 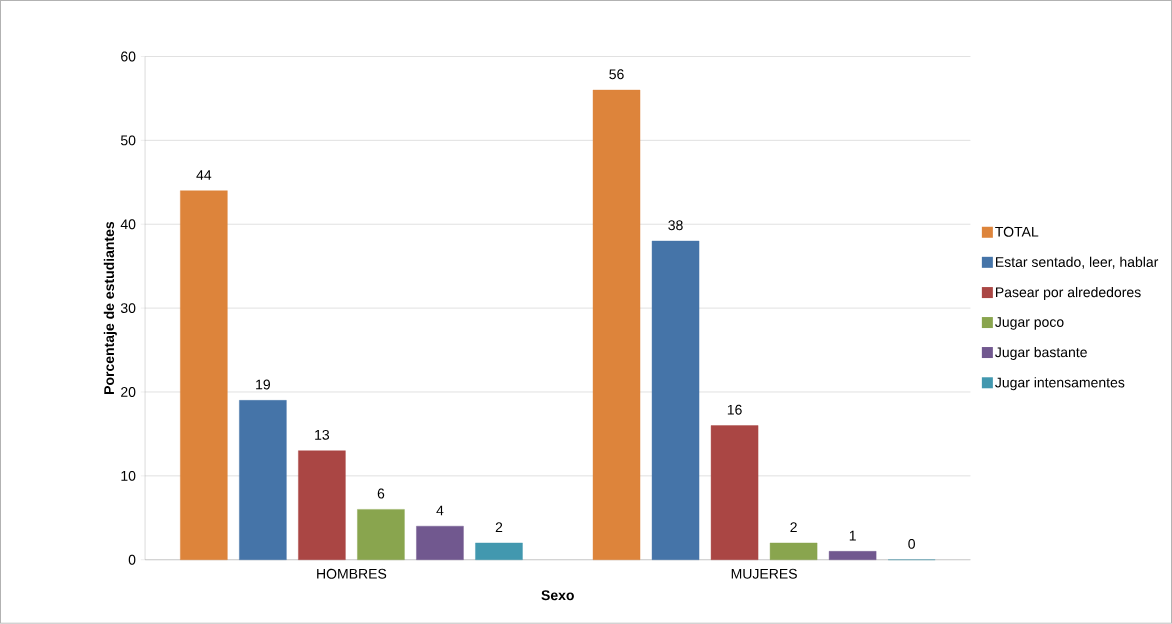 What do you see at coordinates (128, 476) in the screenshot?
I see `y-tick-label: 10` at bounding box center [128, 476].